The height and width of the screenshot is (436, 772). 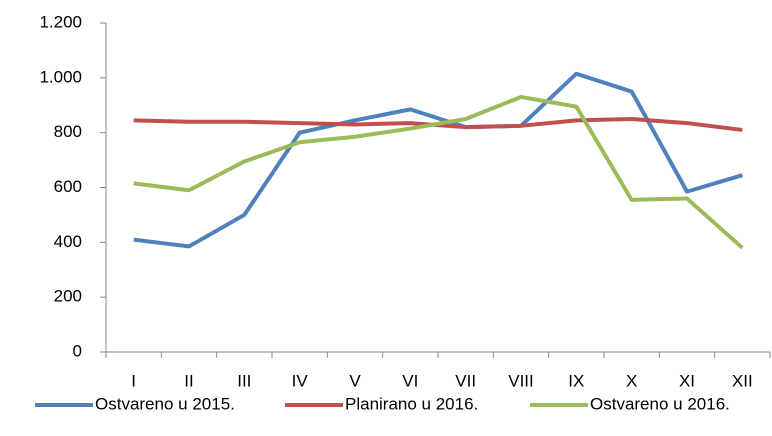 I want to click on x-tick-label: IV, so click(x=300, y=380).